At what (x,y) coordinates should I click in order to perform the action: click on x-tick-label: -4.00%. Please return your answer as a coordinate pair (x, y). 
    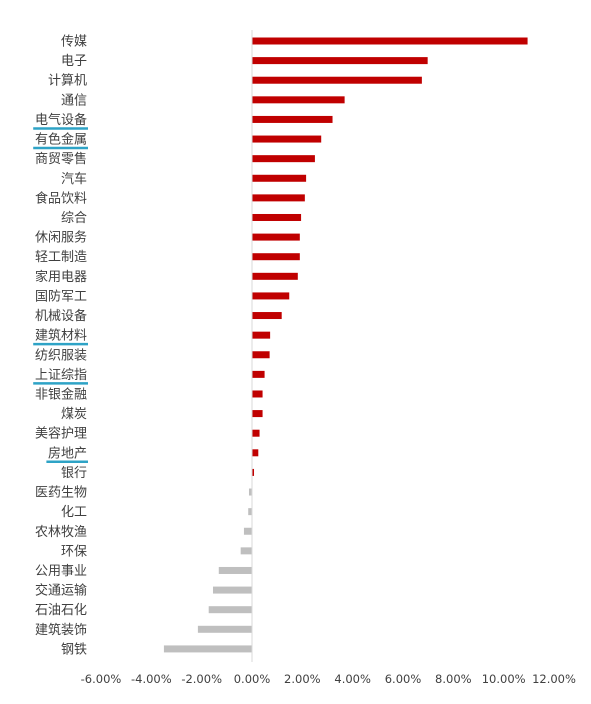
    Looking at the image, I should click on (151, 679).